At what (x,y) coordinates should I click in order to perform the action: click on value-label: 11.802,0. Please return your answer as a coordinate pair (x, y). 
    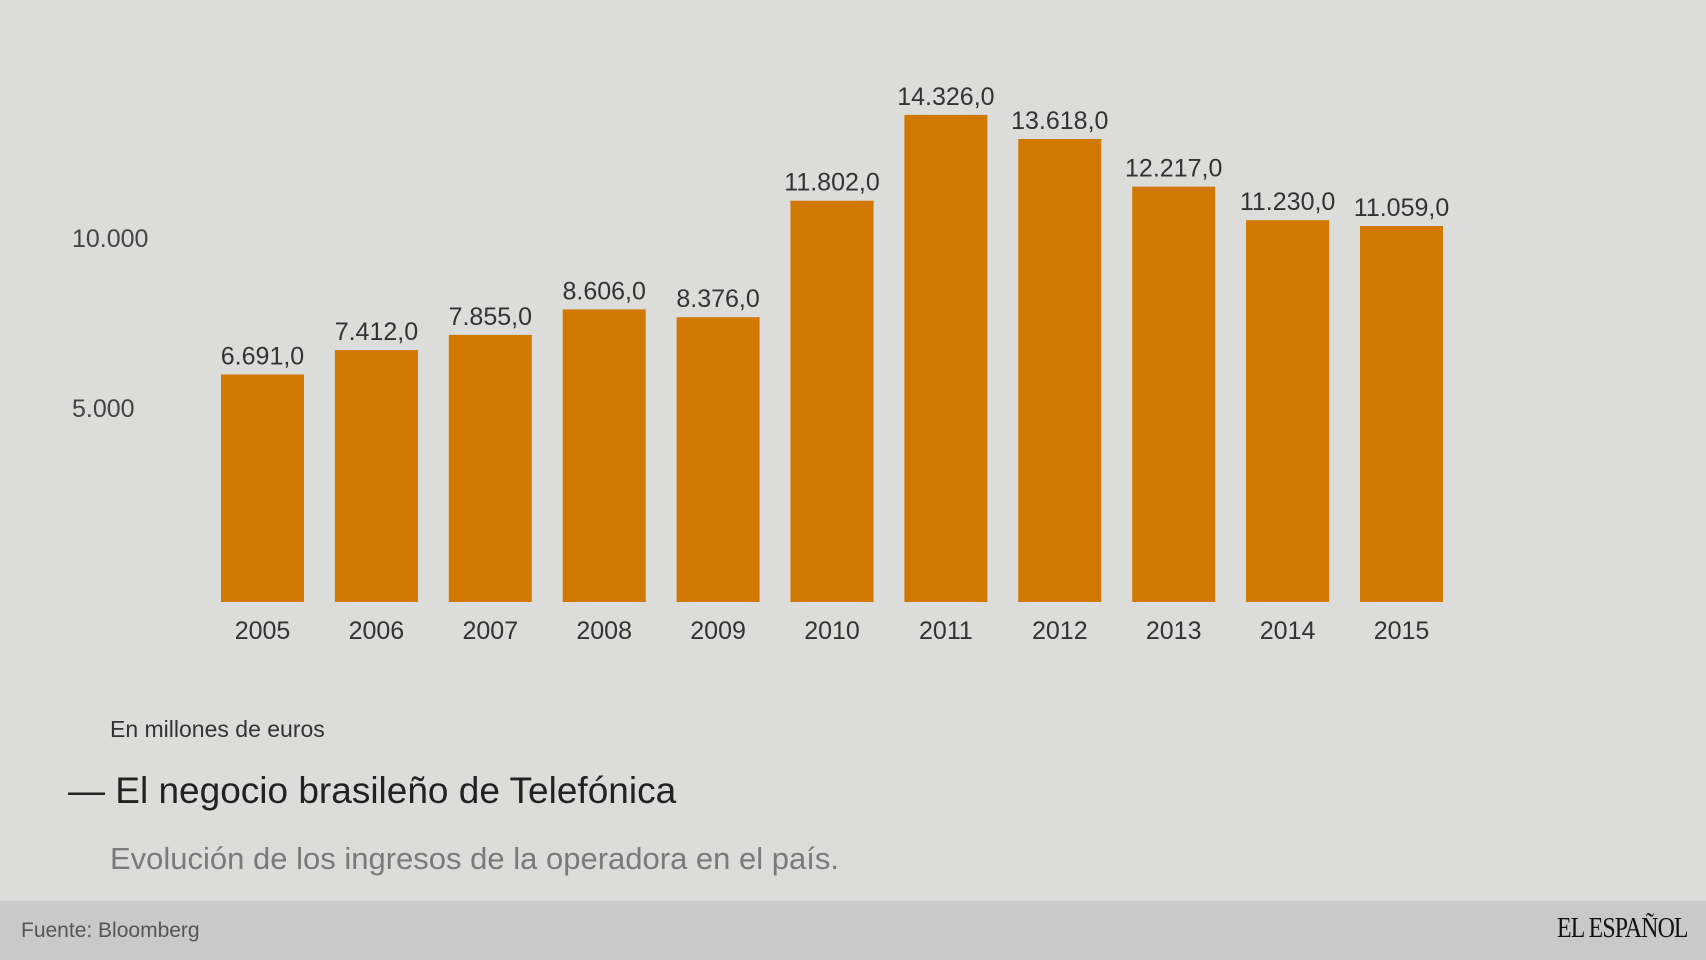
    Looking at the image, I should click on (831, 183).